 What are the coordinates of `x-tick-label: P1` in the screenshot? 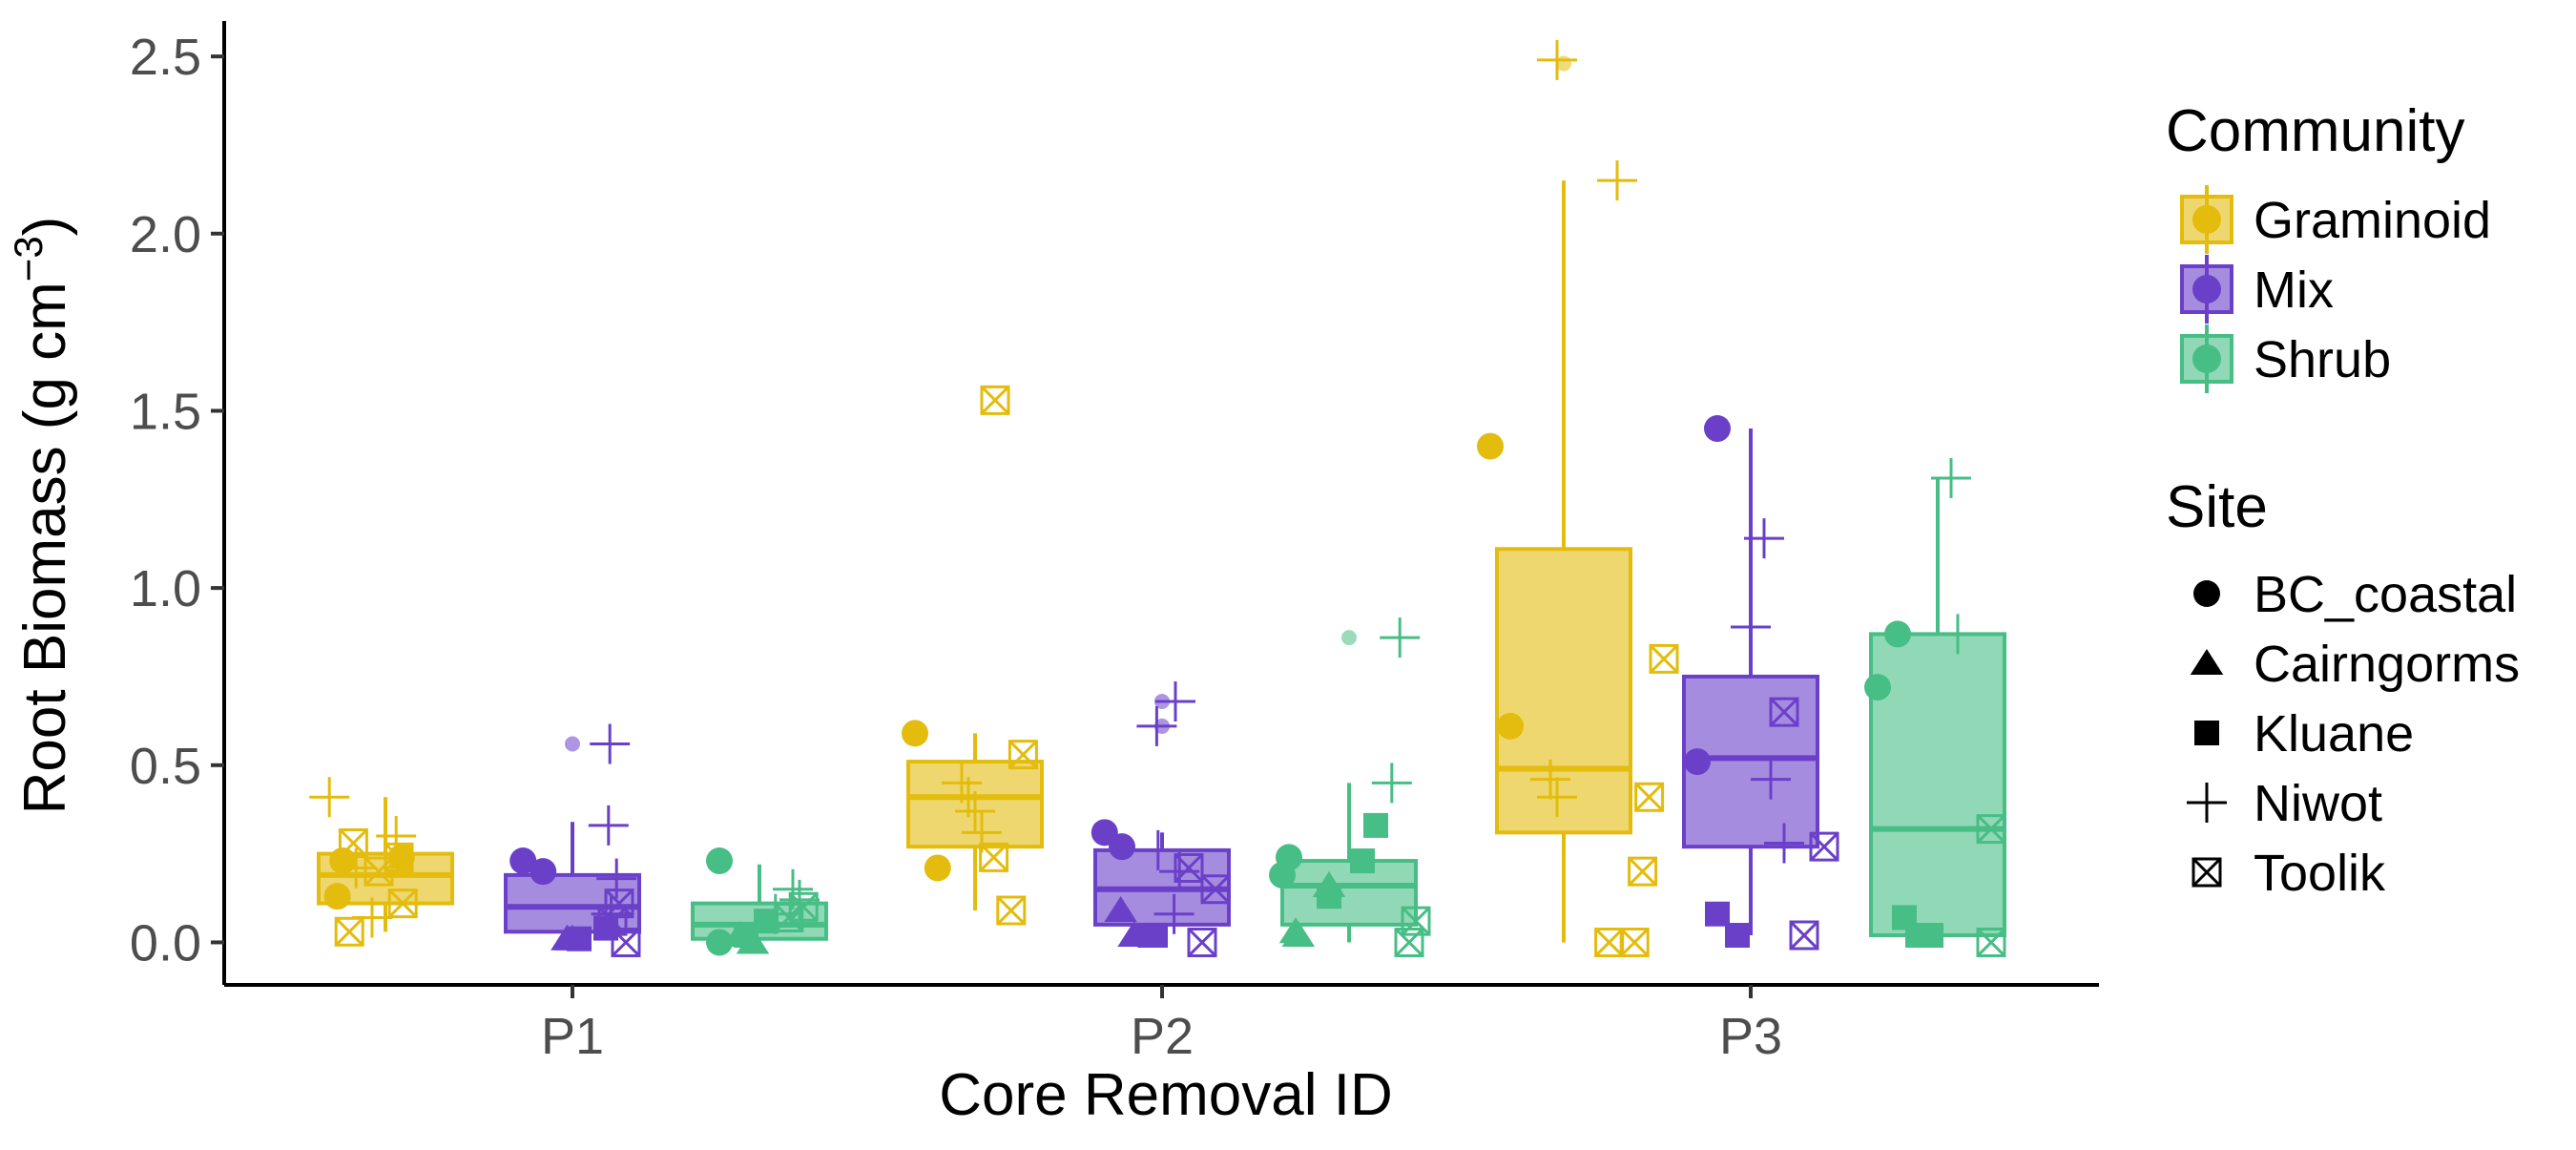 It's located at (572, 1036).